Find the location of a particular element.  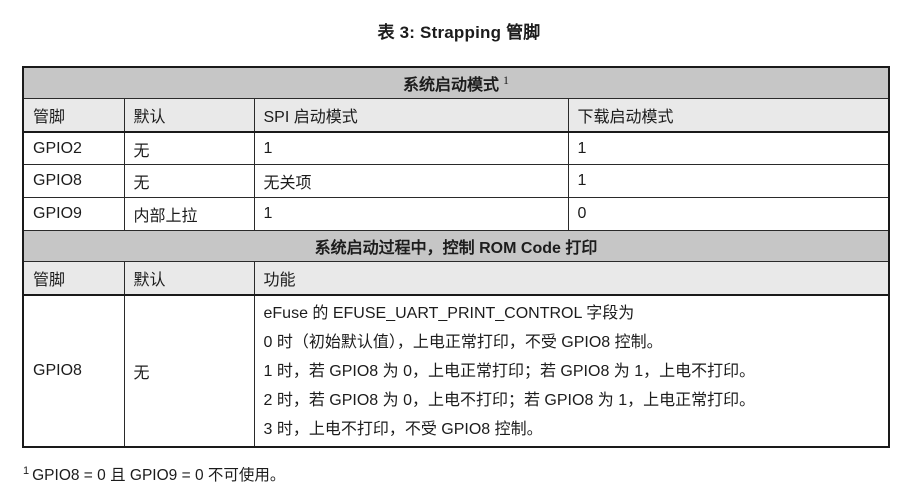

function-line: 0 时（初始默认值），上电正常打印，不受 GPIO8 控制。 is located at coordinates (463, 342).